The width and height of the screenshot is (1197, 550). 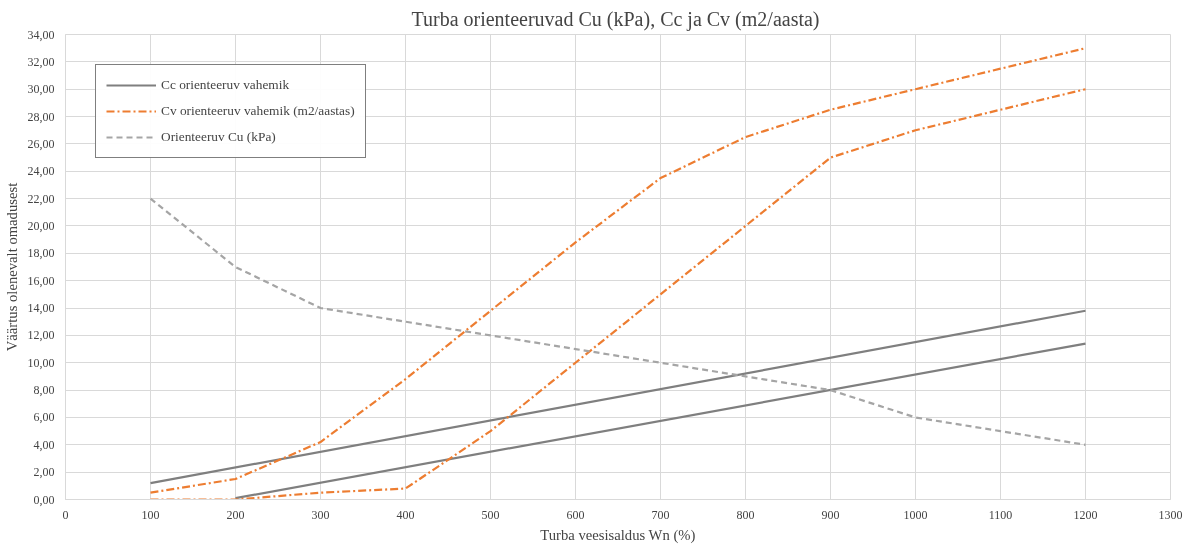 I want to click on y-tick-label: 26,00, so click(x=41, y=143).